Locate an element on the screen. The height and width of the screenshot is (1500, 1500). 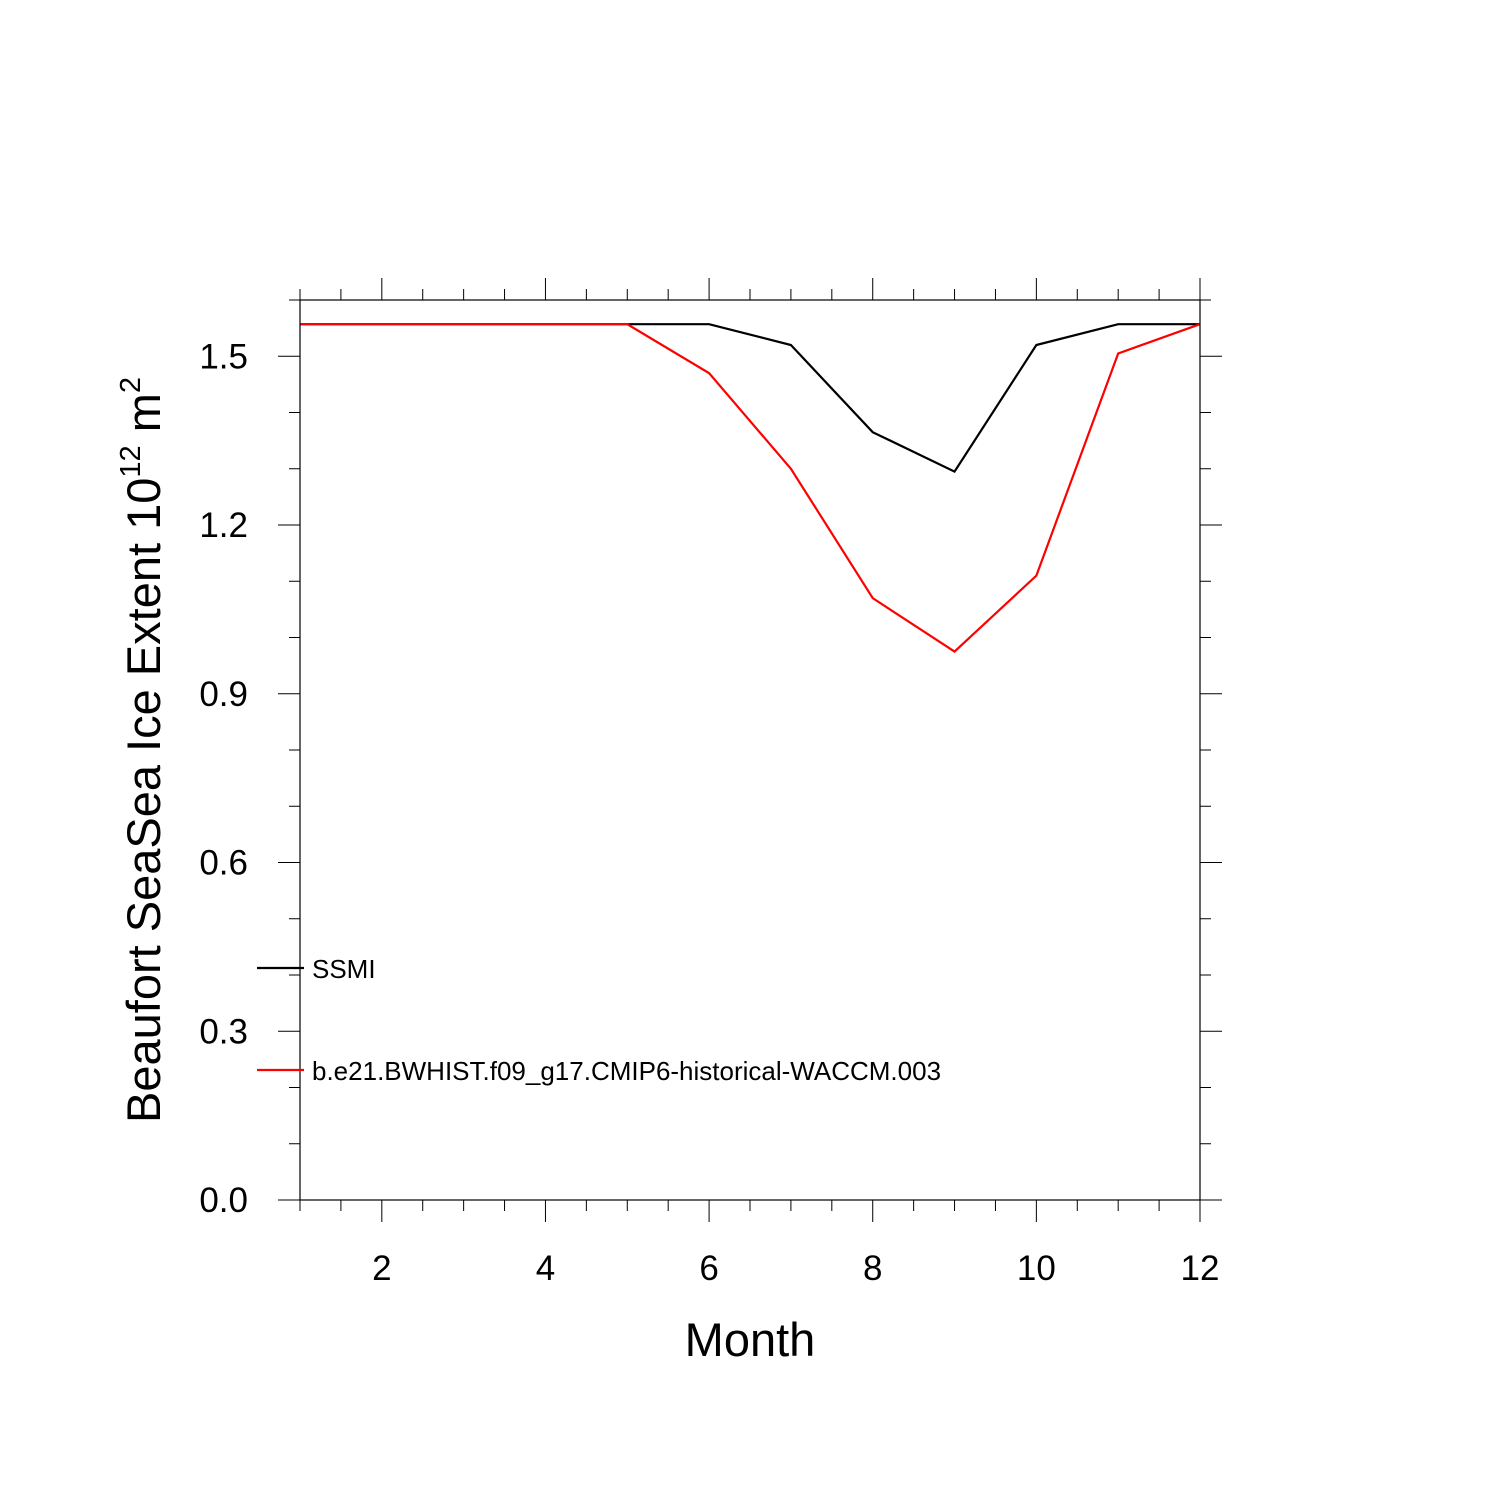
y-tick-label: 0.0 is located at coordinates (223, 1200).